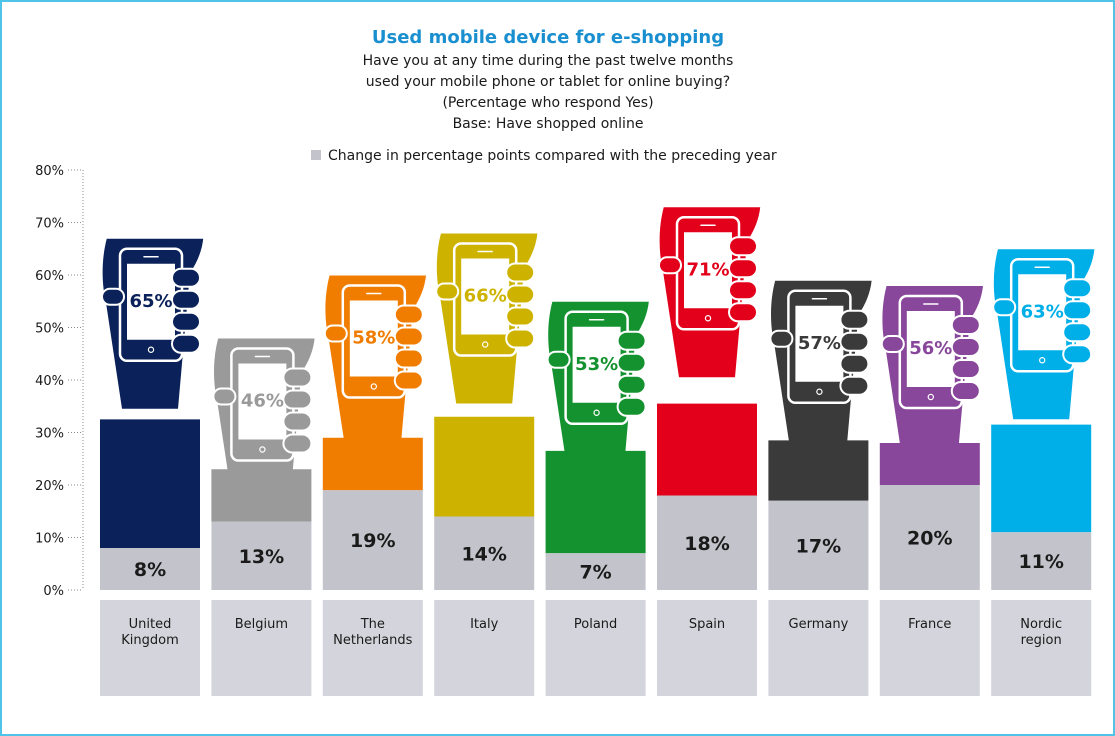 The width and height of the screenshot is (1115, 736). Describe the element at coordinates (707, 624) in the screenshot. I see `category-label: Spain` at that location.